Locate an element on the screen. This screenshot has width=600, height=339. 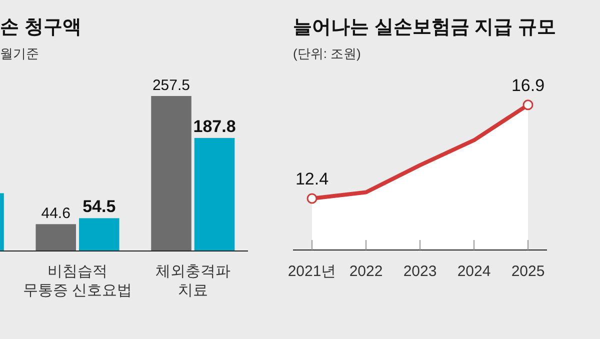
x-tick-label: 2023 is located at coordinates (420, 271).